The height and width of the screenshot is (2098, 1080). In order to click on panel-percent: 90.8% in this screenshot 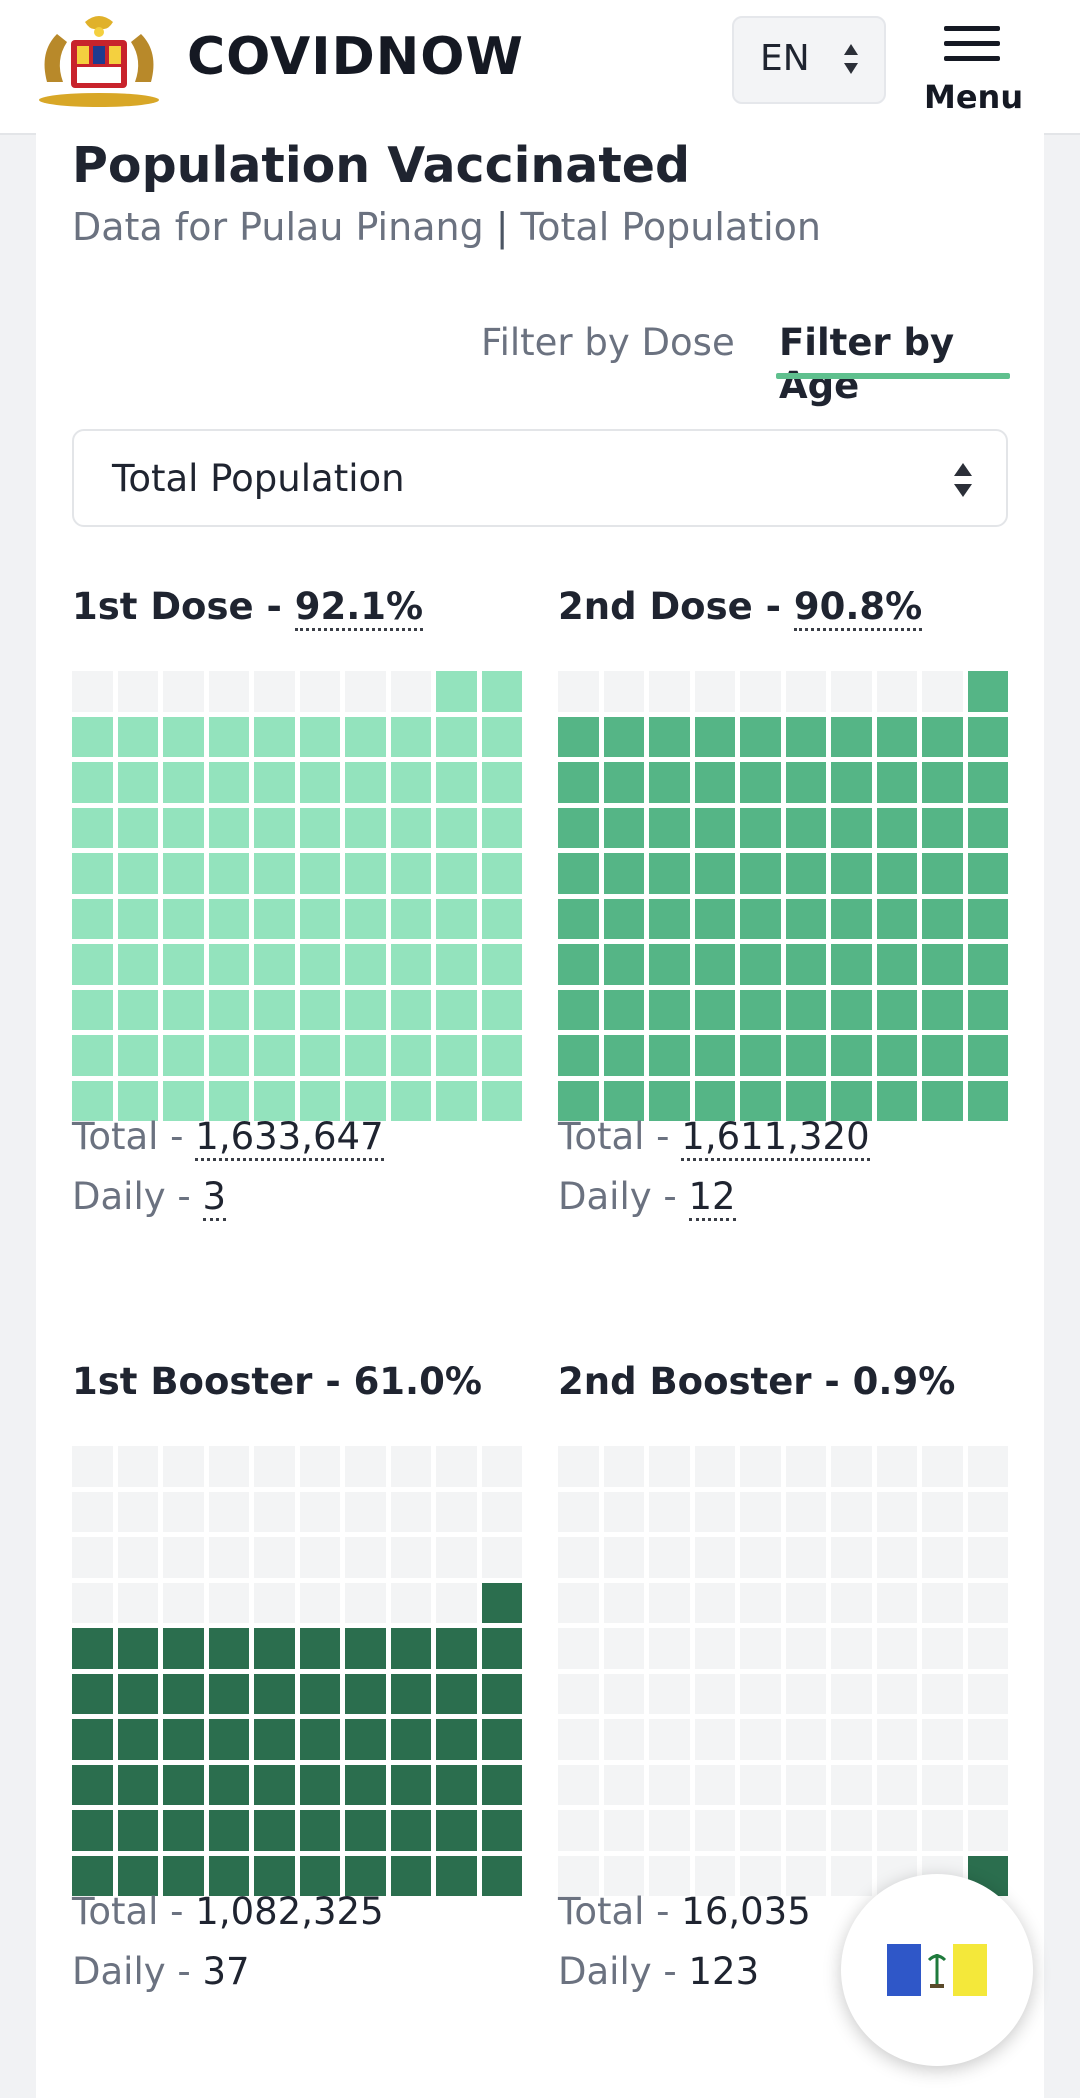, I will do `click(858, 608)`.